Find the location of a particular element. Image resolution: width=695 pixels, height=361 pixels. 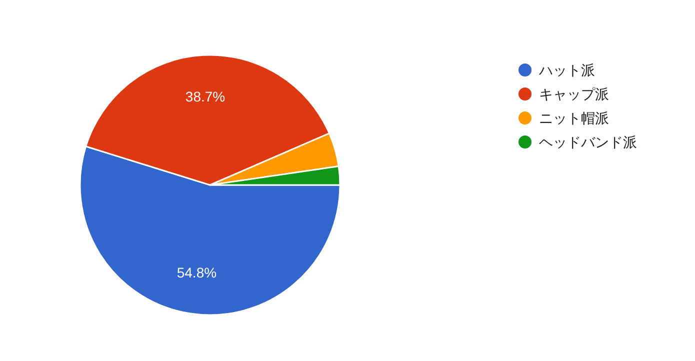

legend-label: ハット派 is located at coordinates (566, 70).